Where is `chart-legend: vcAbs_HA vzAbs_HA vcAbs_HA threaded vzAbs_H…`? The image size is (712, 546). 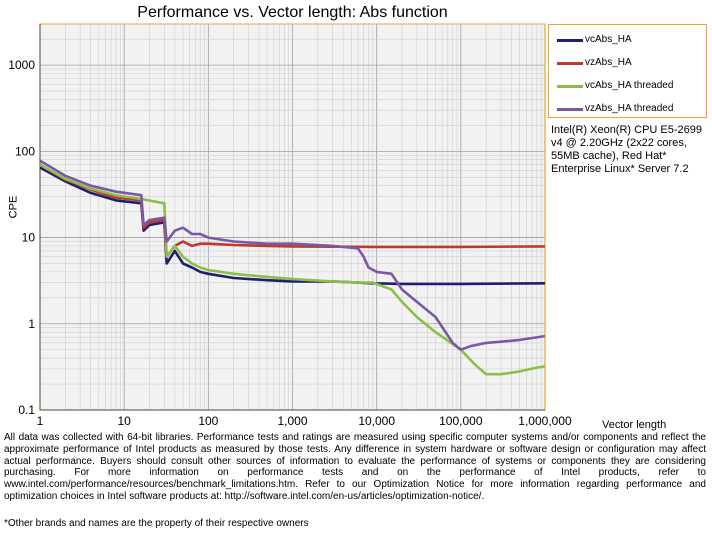
chart-legend: vcAbs_HA vzAbs_HA vcAbs_HA threaded vzAbs_H… is located at coordinates (627, 71).